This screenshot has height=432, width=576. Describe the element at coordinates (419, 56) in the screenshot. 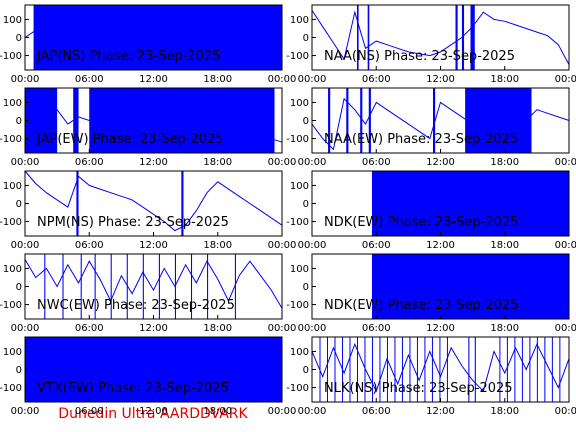

I see `panel-label: NAA(NS) Phase: 23-Sep-2025` at that location.